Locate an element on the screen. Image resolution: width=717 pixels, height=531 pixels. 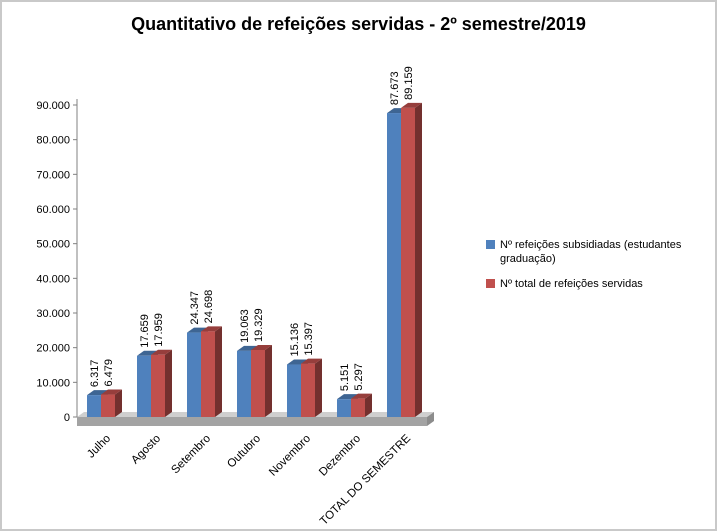
legend-swatch-blue is located at coordinates (490, 244).